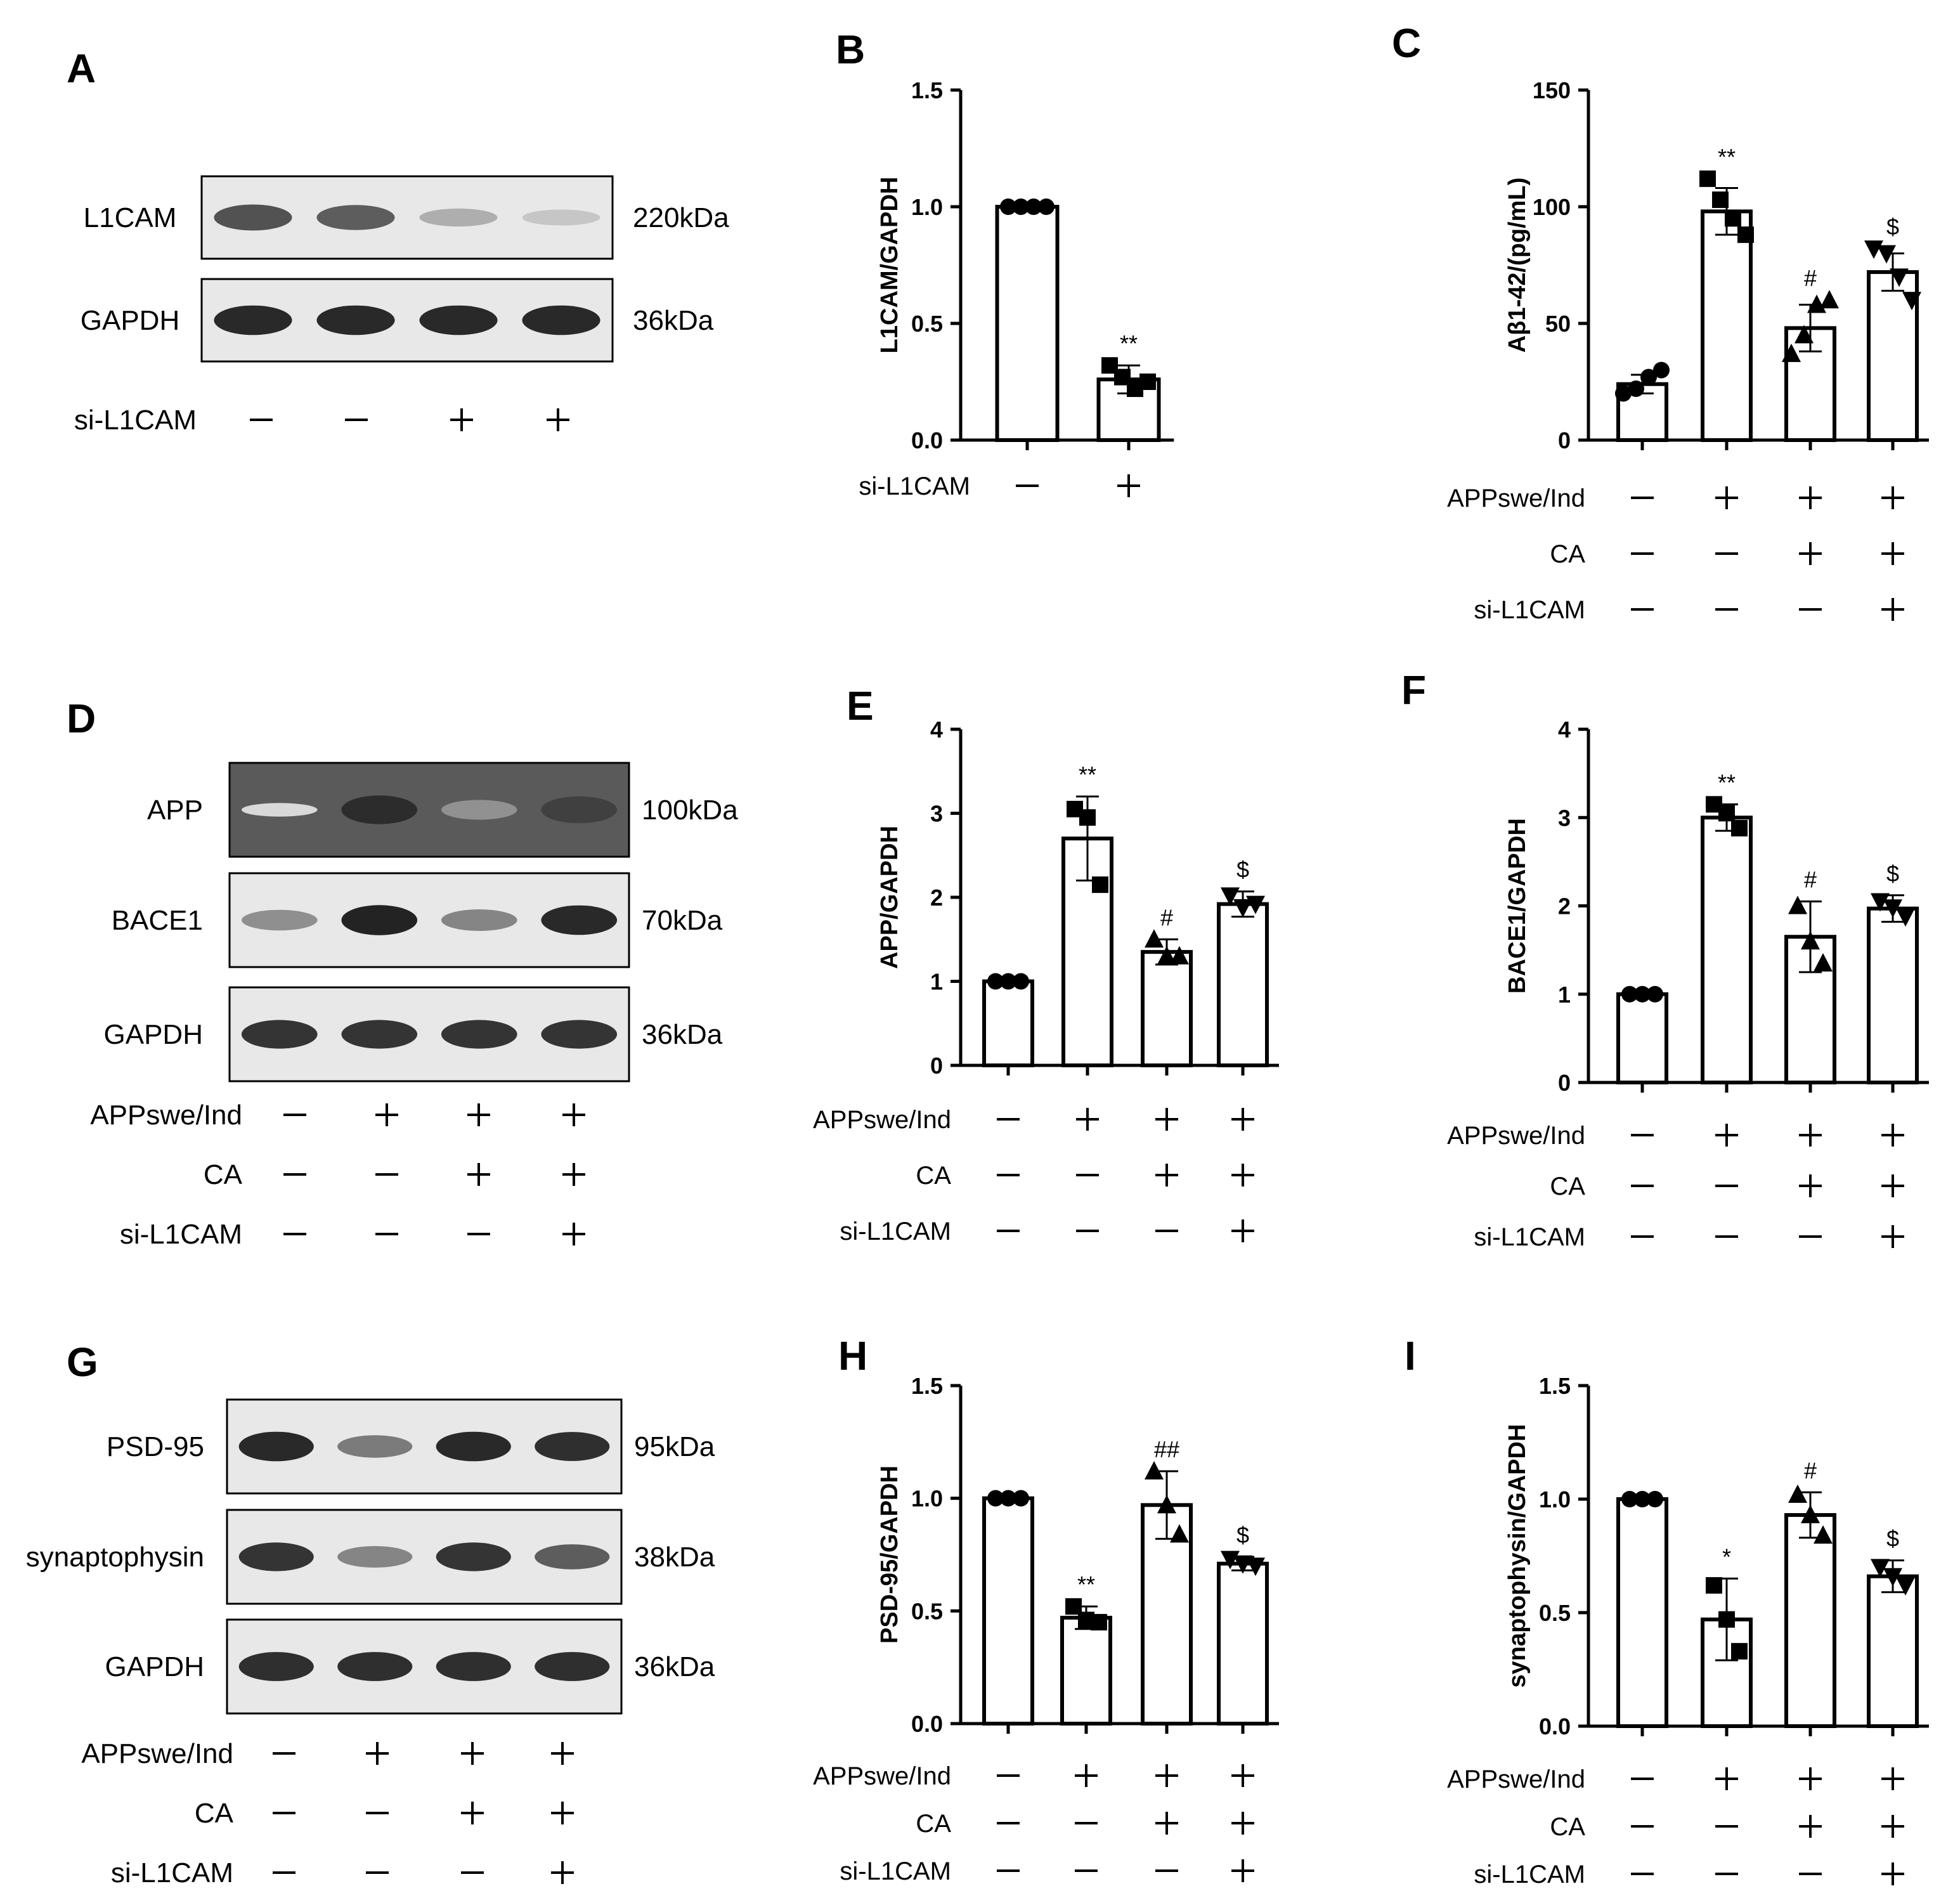 Image resolution: width=1960 pixels, height=1898 pixels. I want to click on panel-letter-I: I, so click(1410, 1356).